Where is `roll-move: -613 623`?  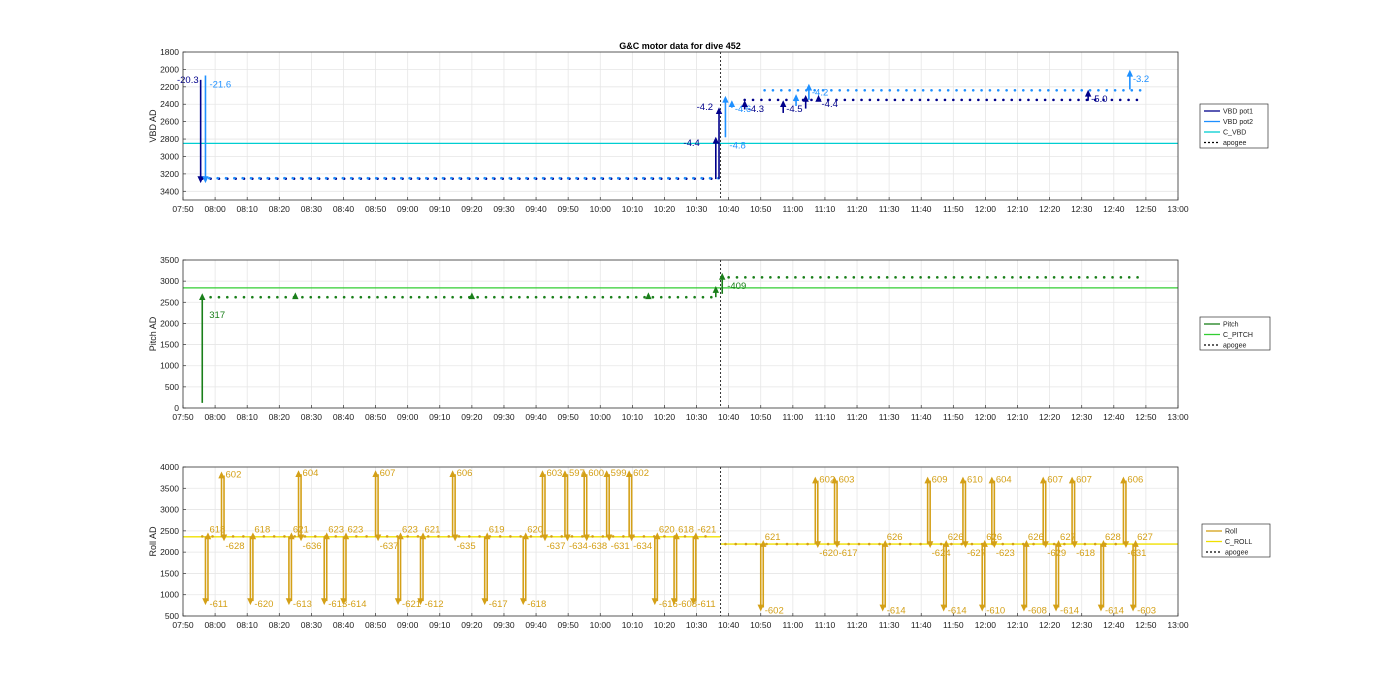 roll-move: -613 623 is located at coordinates (334, 567).